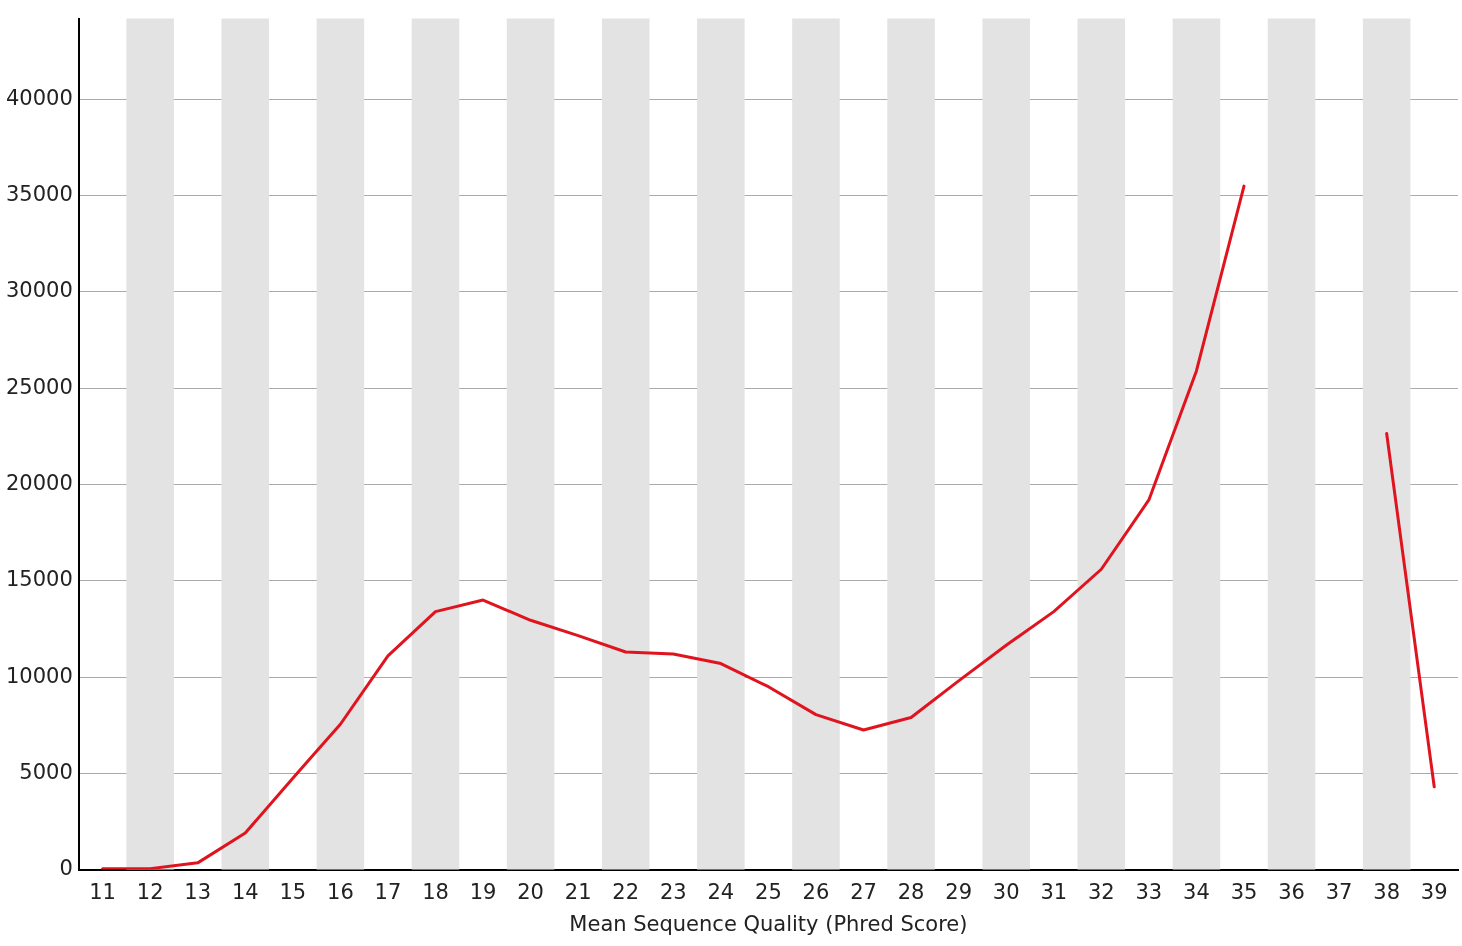 This screenshot has height=946, width=1462. What do you see at coordinates (39, 386) in the screenshot?
I see `y-tick-label: 25000` at bounding box center [39, 386].